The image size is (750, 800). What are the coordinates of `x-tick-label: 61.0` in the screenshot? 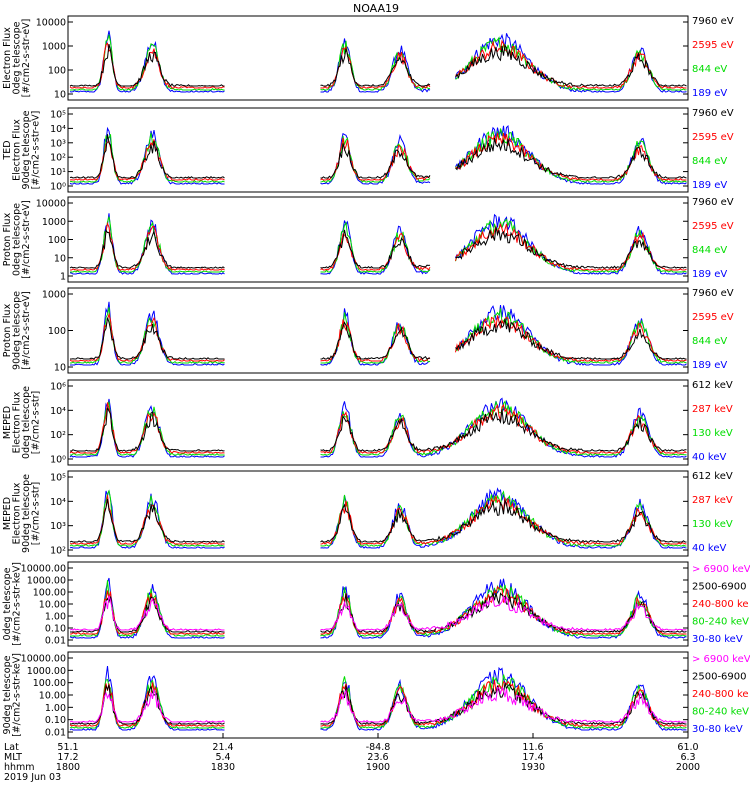 It's located at (687, 747).